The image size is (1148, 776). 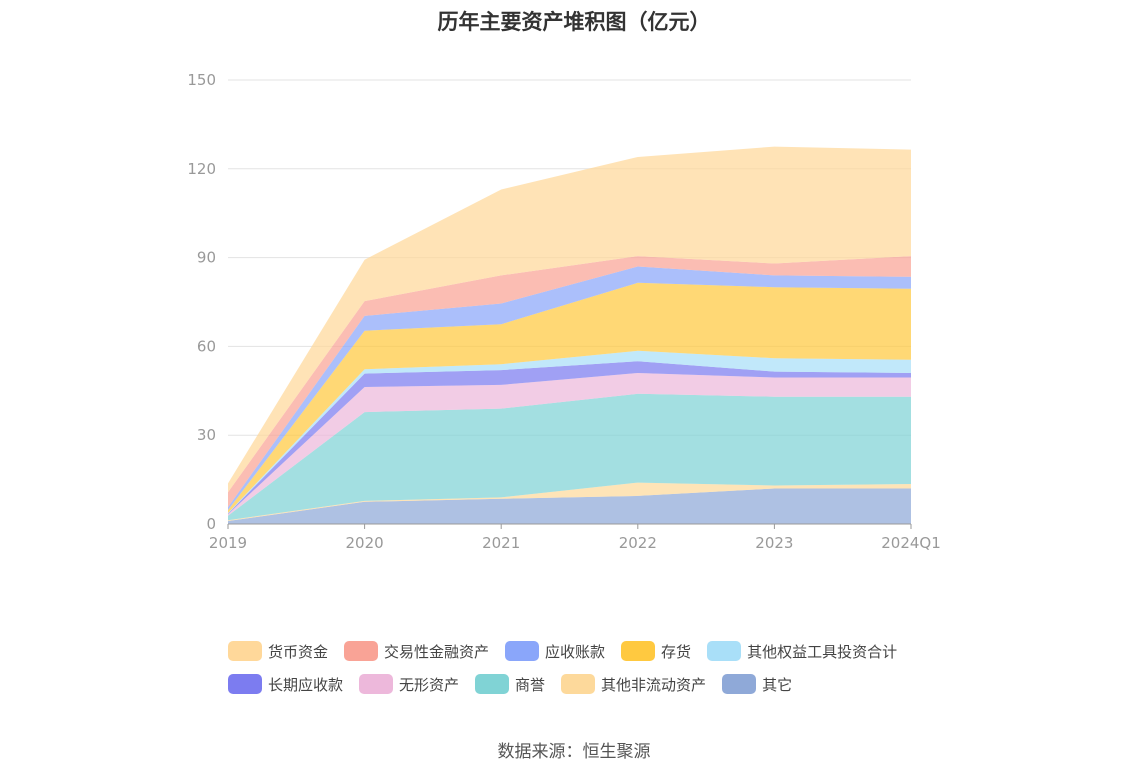 I want to click on legend-label: 长期应收款, so click(x=306, y=684).